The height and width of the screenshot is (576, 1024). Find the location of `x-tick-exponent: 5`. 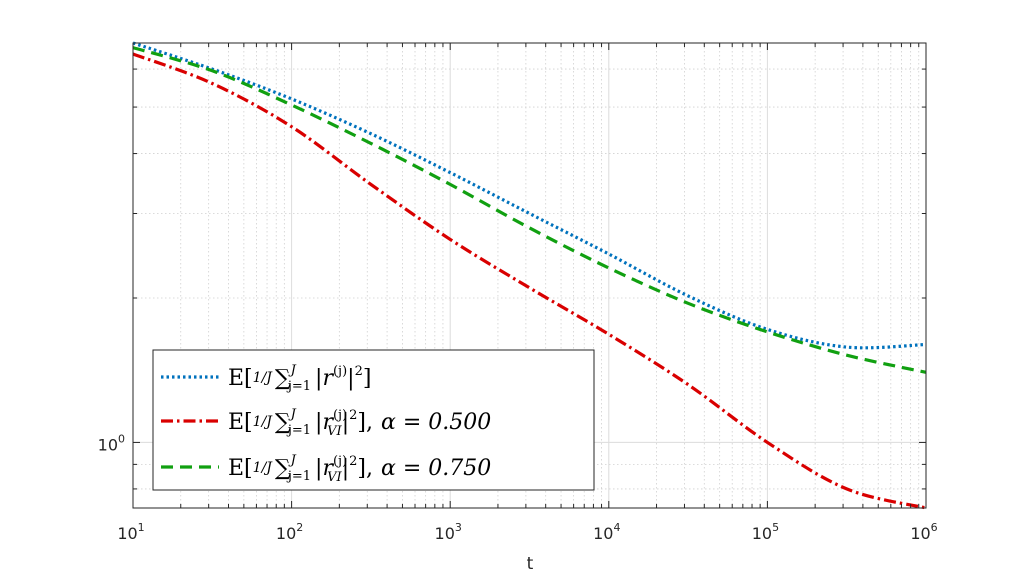

x-tick-exponent: 5 is located at coordinates (775, 527).